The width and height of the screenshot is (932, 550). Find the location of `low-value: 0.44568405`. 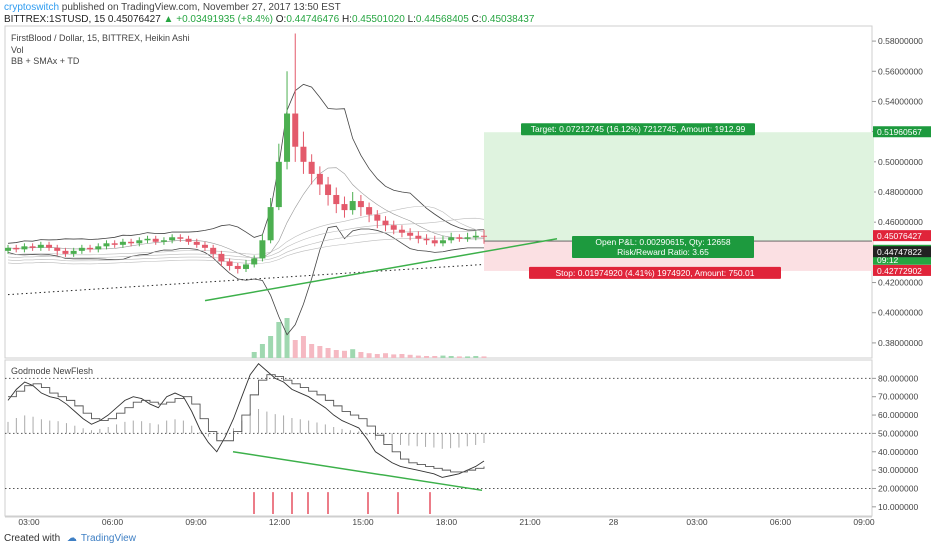

low-value: 0.44568405 is located at coordinates (442, 19).